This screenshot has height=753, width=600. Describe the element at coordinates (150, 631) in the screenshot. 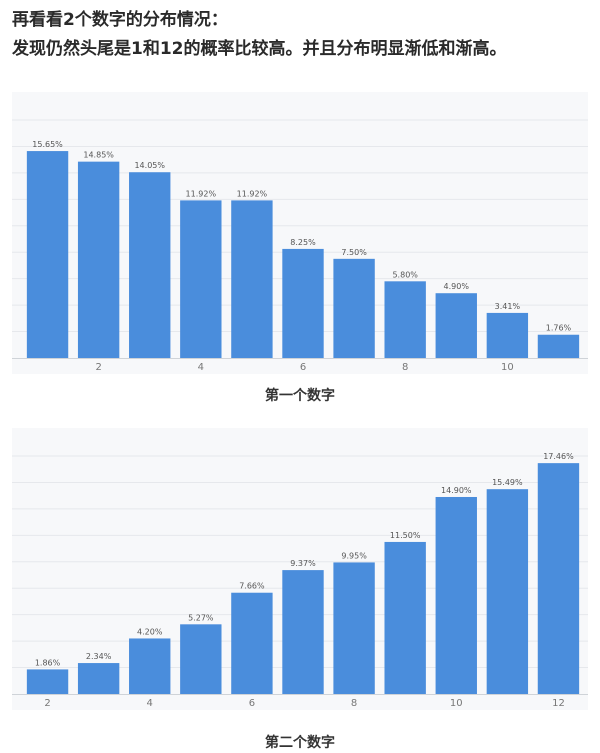

I see `chart2-value-label: 4.20%` at that location.